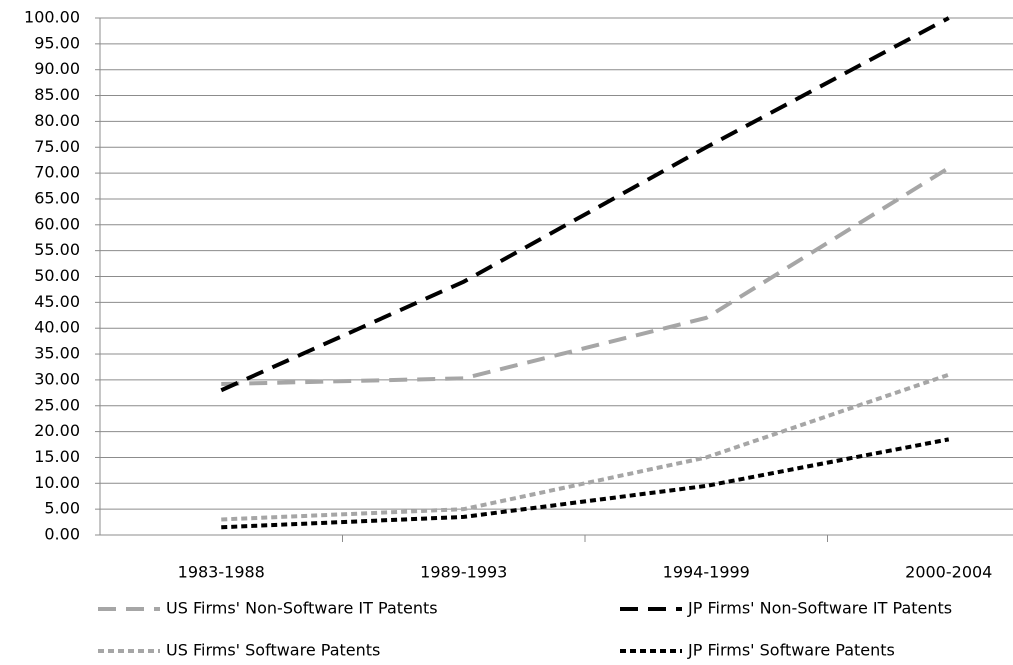 Image resolution: width=1013 pixels, height=665 pixels. What do you see at coordinates (57, 404) in the screenshot?
I see `y-tick-label: 25.00` at bounding box center [57, 404].